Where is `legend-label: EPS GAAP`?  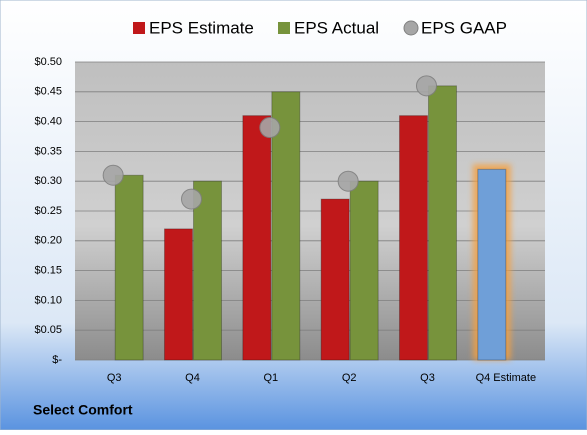 legend-label: EPS GAAP is located at coordinates (464, 27).